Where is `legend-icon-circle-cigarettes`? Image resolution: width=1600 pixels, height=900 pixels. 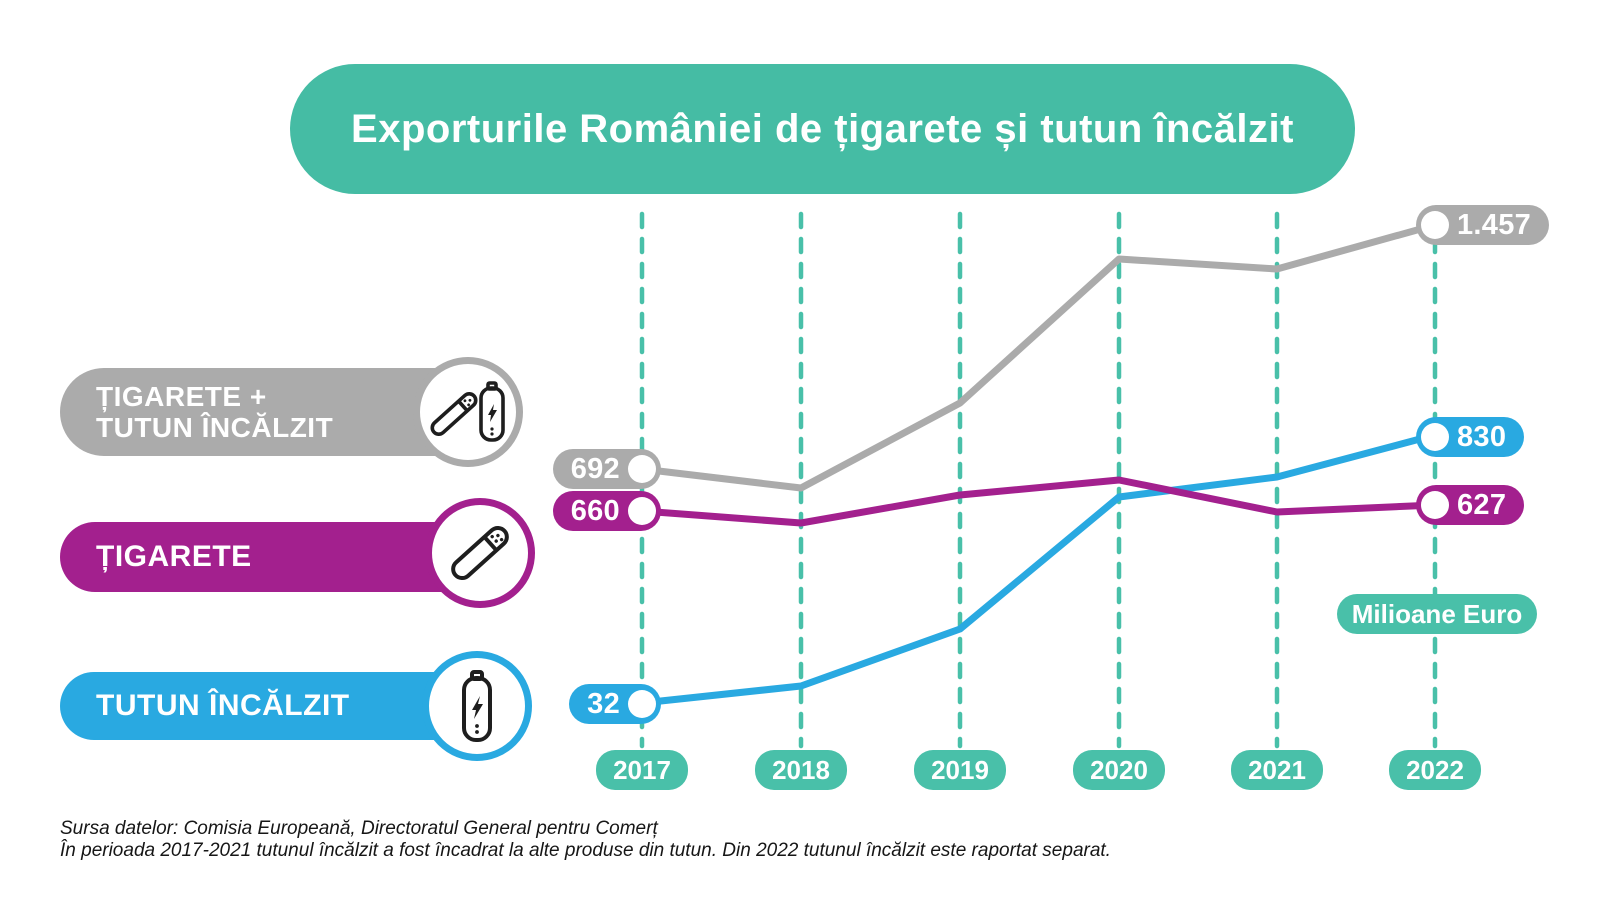
legend-icon-circle-cigarettes is located at coordinates (480, 553).